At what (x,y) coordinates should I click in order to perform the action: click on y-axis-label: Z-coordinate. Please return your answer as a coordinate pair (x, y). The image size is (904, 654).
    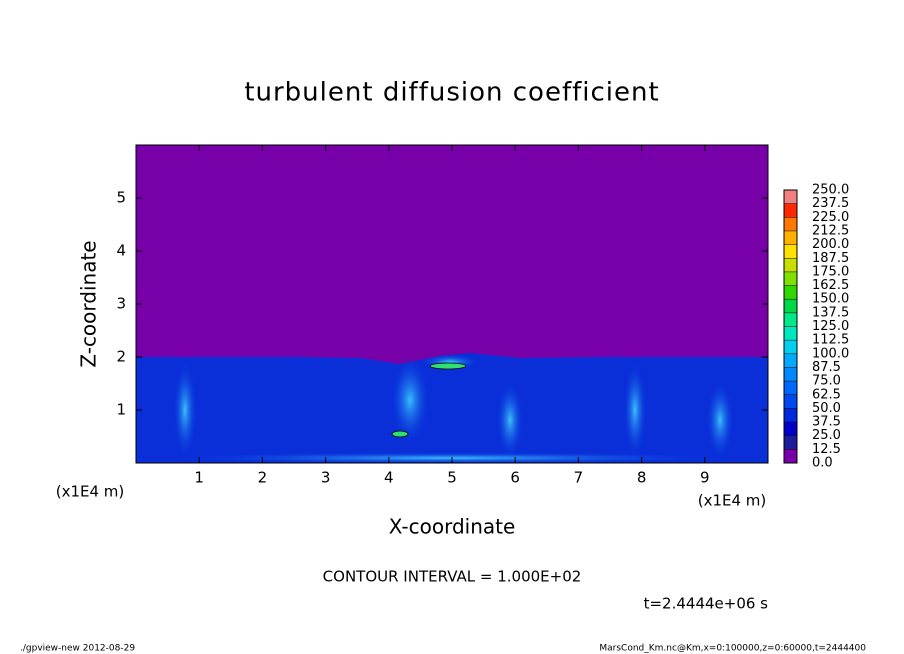
    Looking at the image, I should click on (89, 303).